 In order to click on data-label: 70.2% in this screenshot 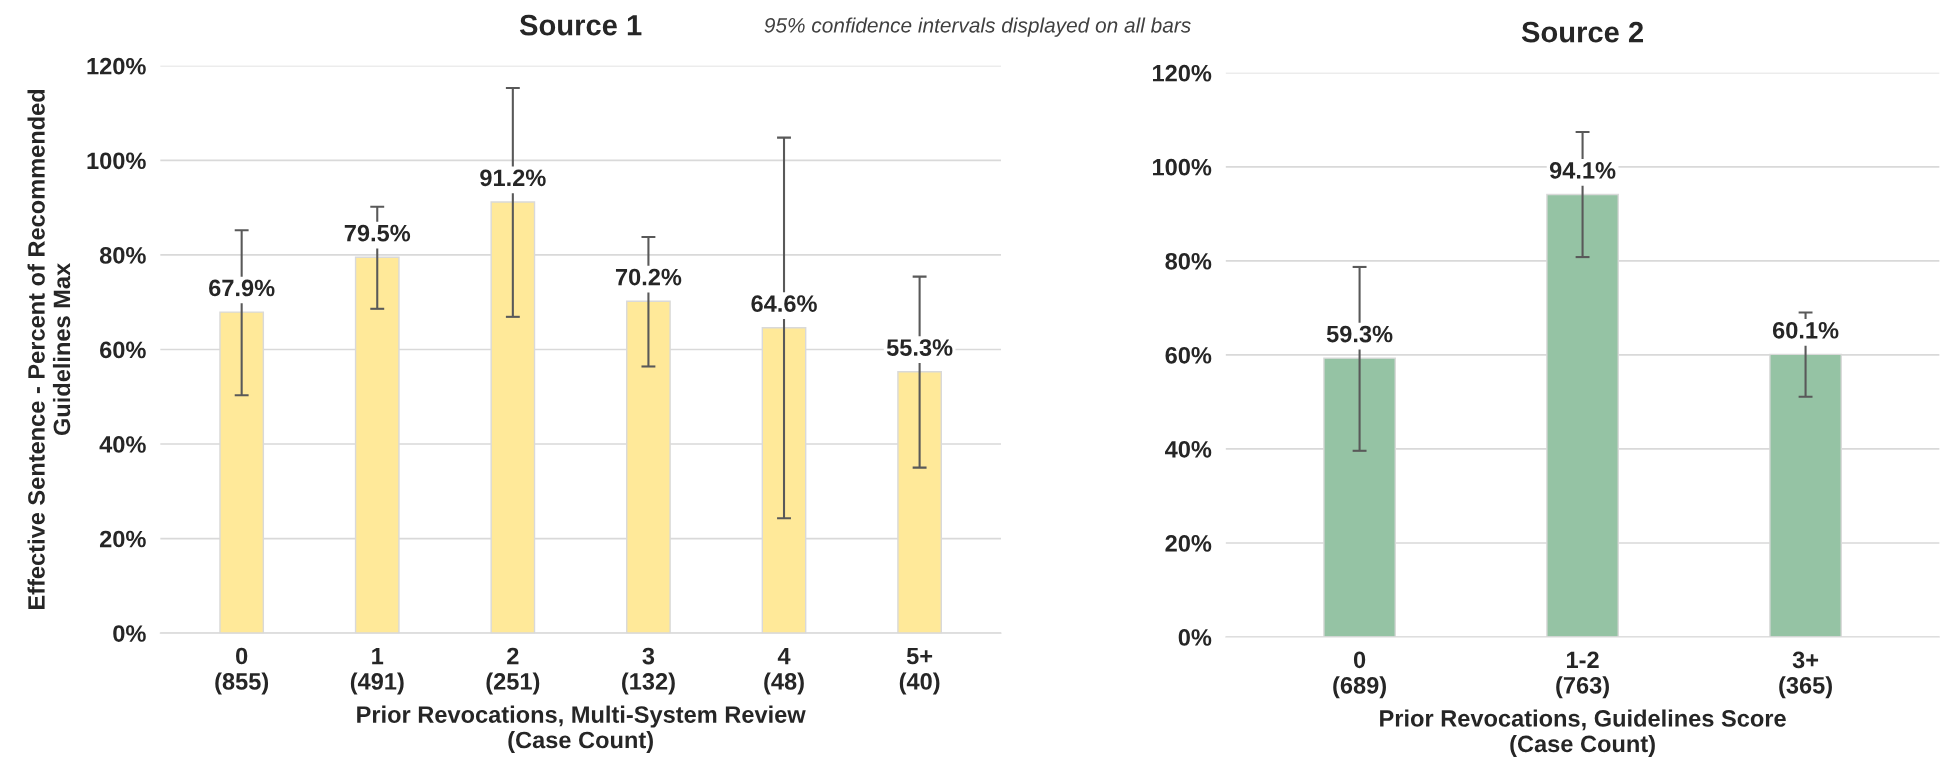, I will do `click(648, 277)`.